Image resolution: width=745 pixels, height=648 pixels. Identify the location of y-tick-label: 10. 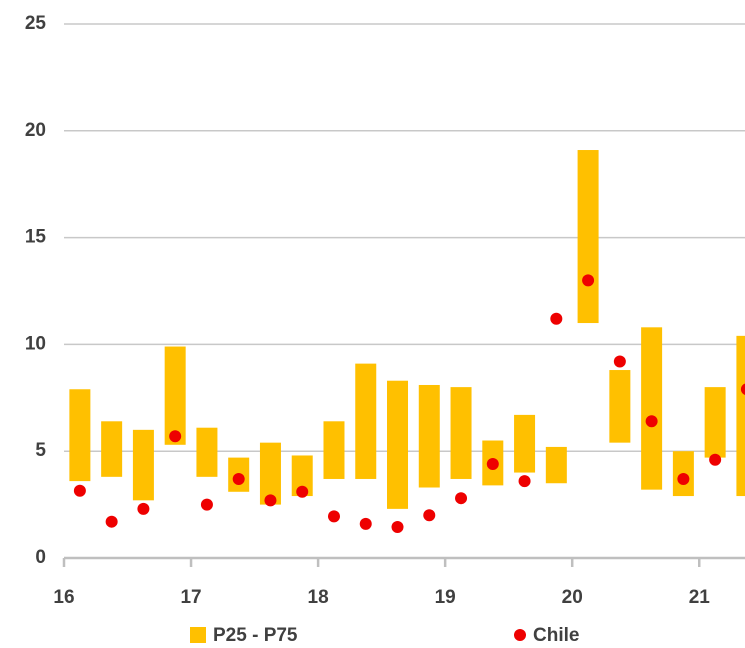
(35, 343).